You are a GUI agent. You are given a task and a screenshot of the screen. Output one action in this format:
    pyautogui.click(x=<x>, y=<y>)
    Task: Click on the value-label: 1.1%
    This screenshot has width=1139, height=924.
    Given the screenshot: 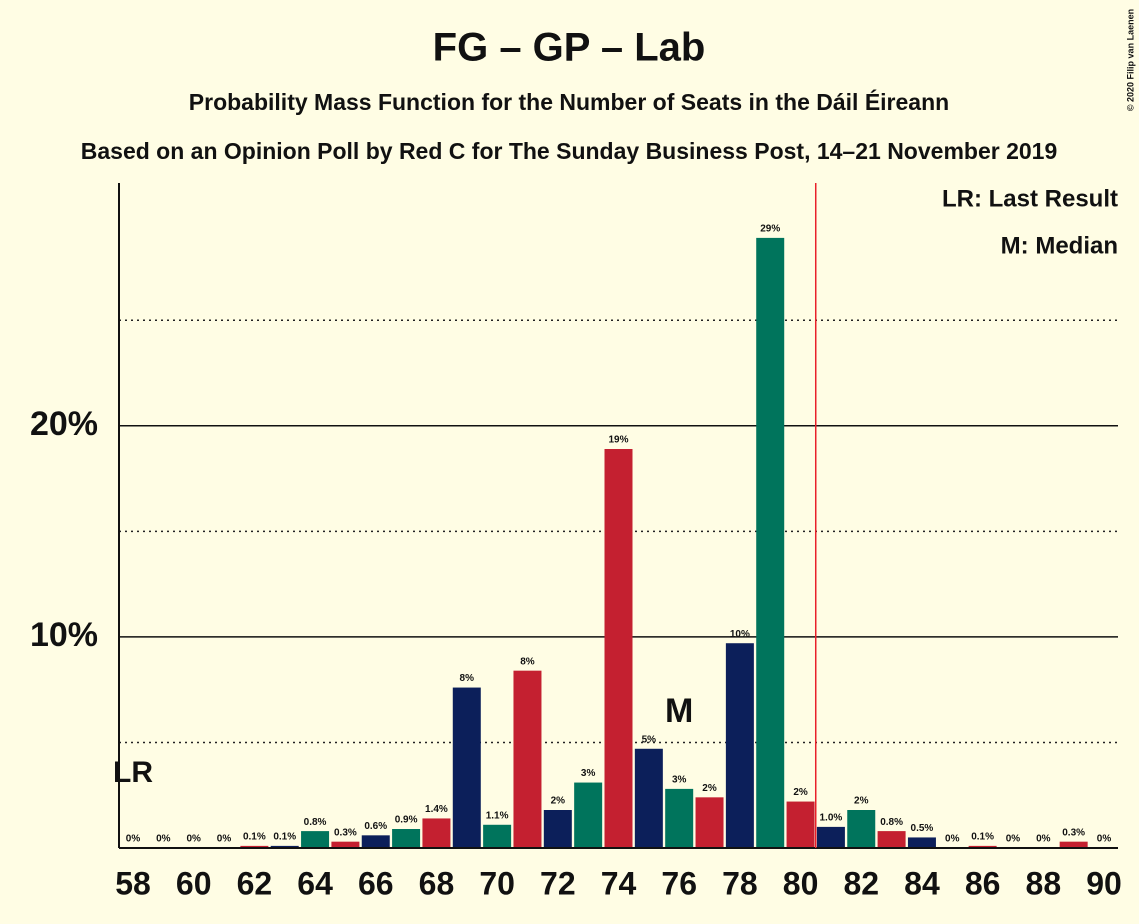 What is the action you would take?
    pyautogui.click(x=497, y=815)
    